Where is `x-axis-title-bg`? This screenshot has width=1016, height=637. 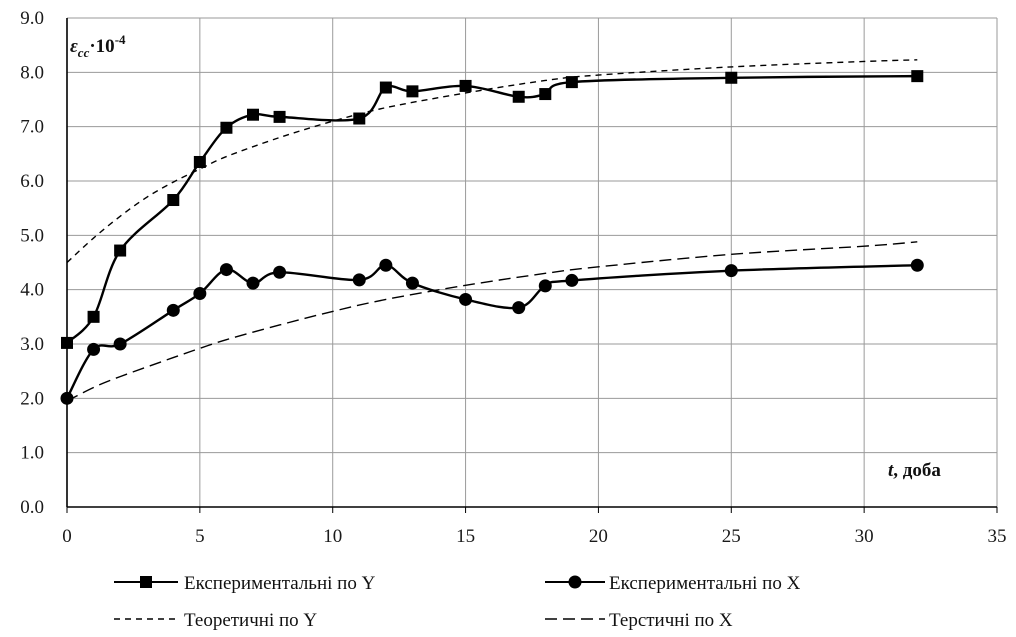
x-axis-title-bg is located at coordinates (927, 469).